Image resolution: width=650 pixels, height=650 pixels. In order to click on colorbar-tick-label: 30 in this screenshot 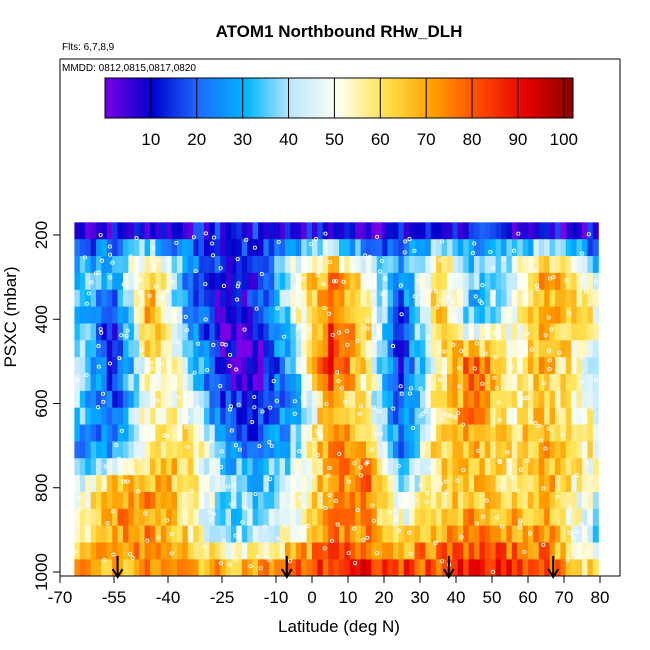, I will do `click(242, 139)`.